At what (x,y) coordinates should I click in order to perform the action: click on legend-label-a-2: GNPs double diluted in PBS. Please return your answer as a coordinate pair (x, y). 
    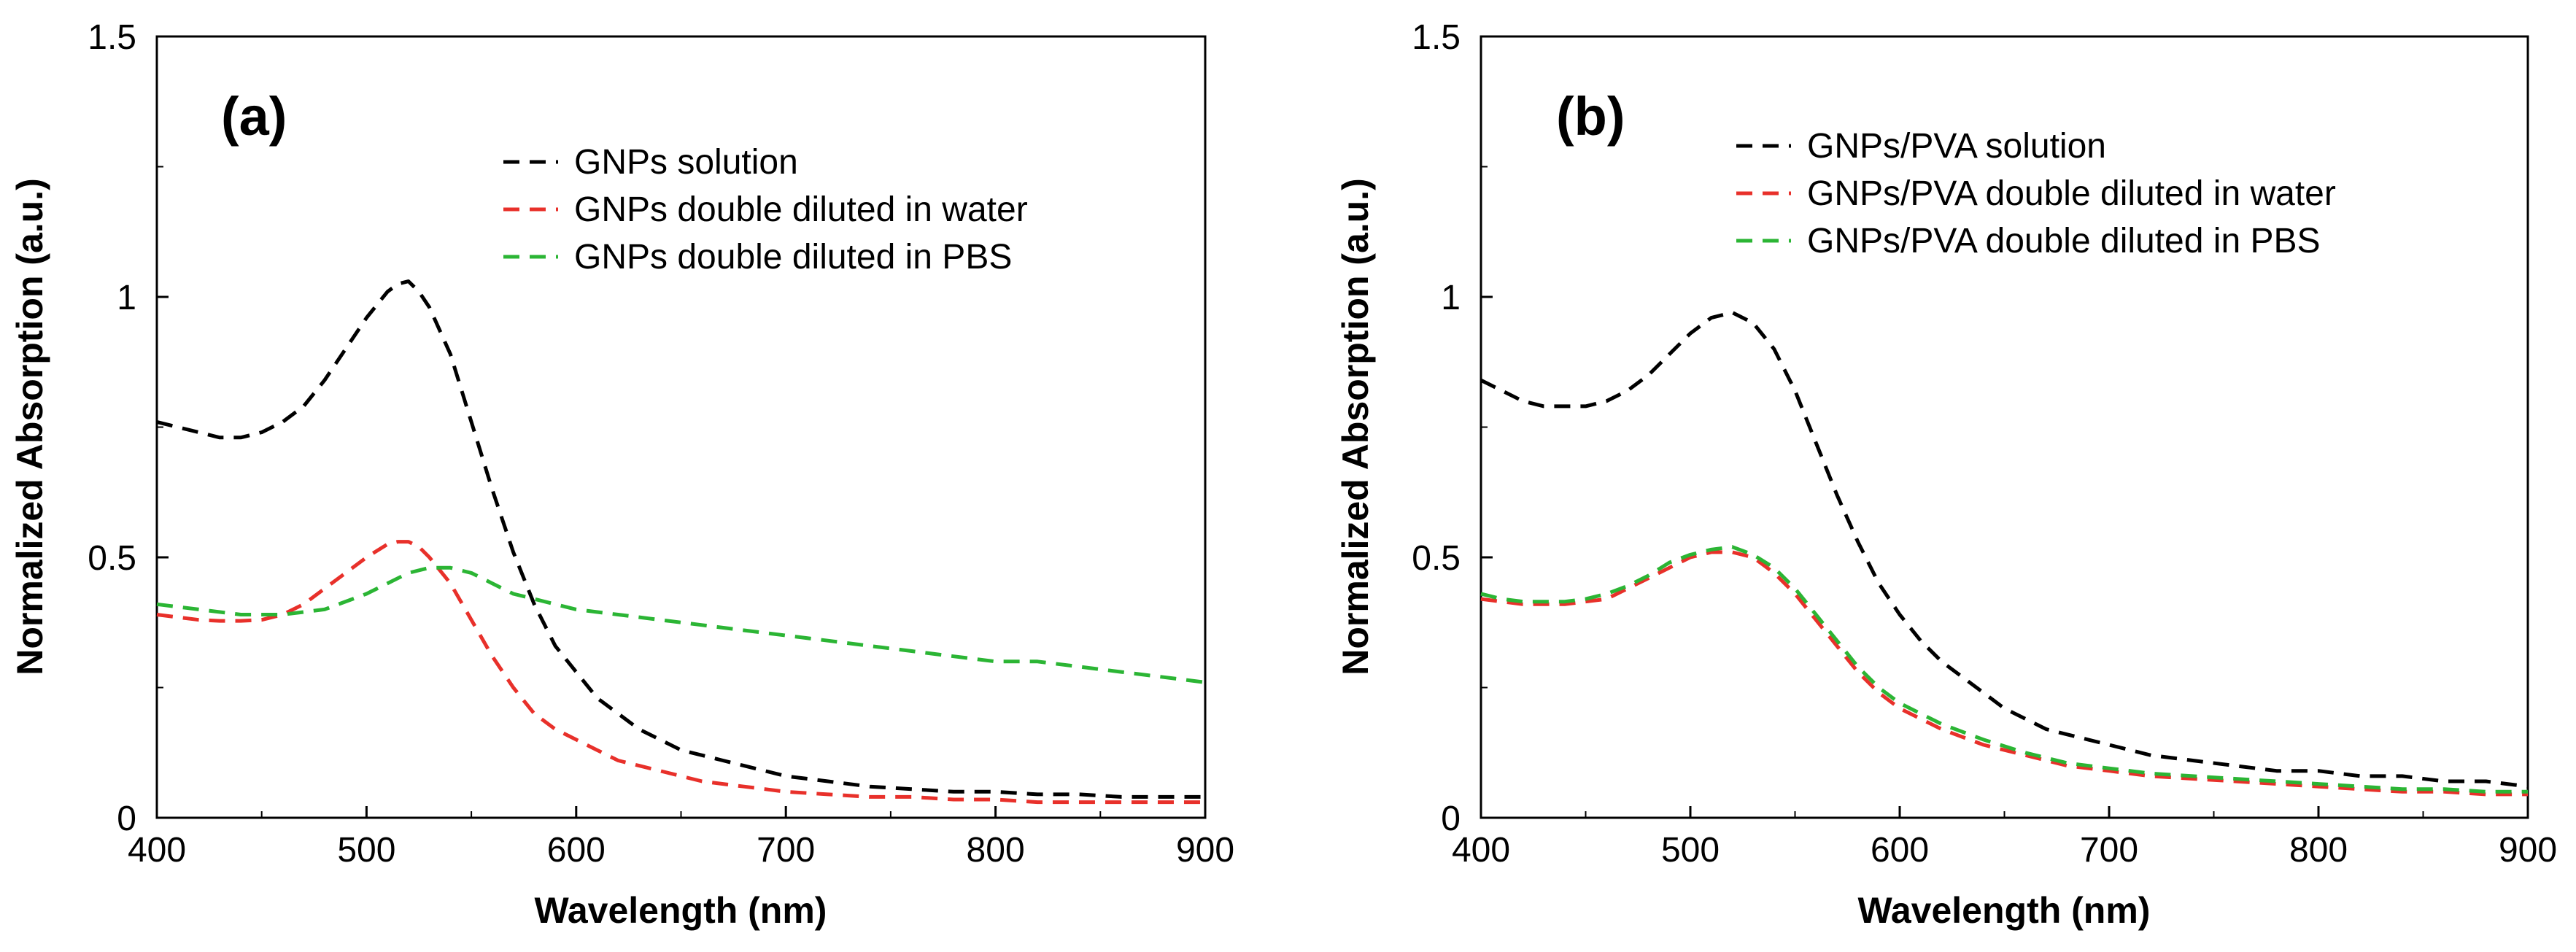
    Looking at the image, I should click on (793, 257).